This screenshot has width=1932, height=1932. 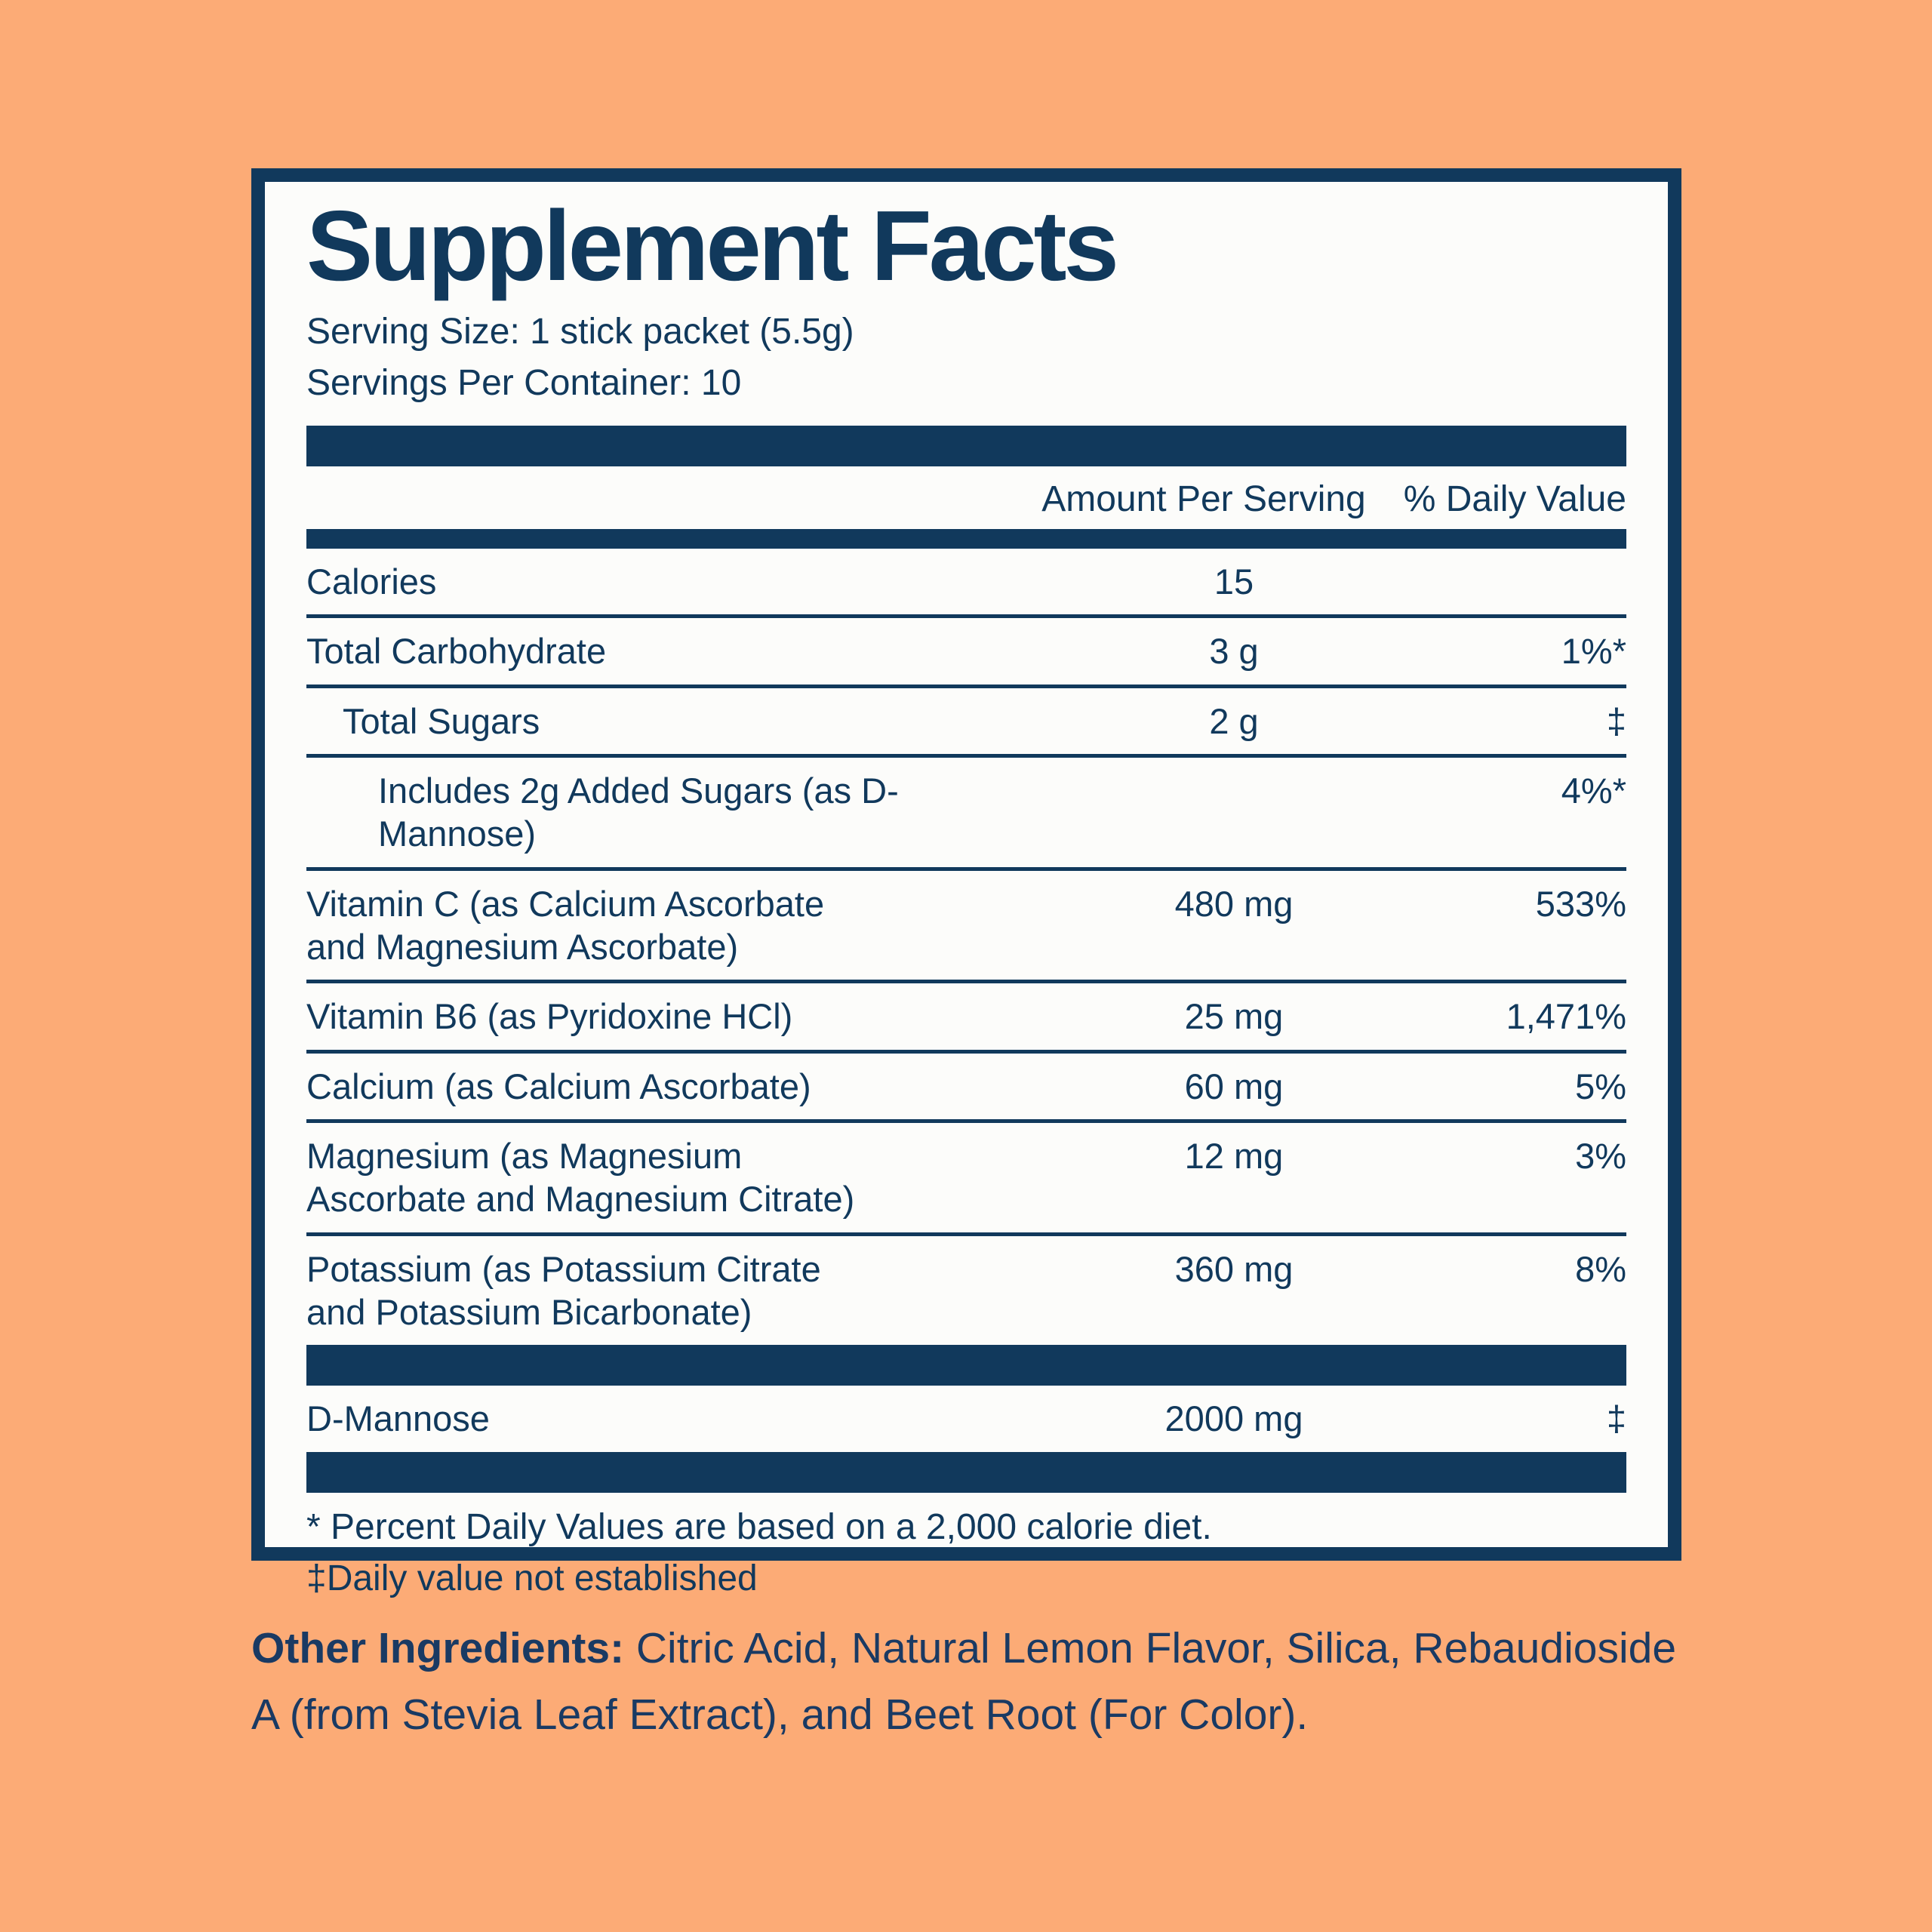 What do you see at coordinates (1234, 581) in the screenshot?
I see `nutrient-amount: 15` at bounding box center [1234, 581].